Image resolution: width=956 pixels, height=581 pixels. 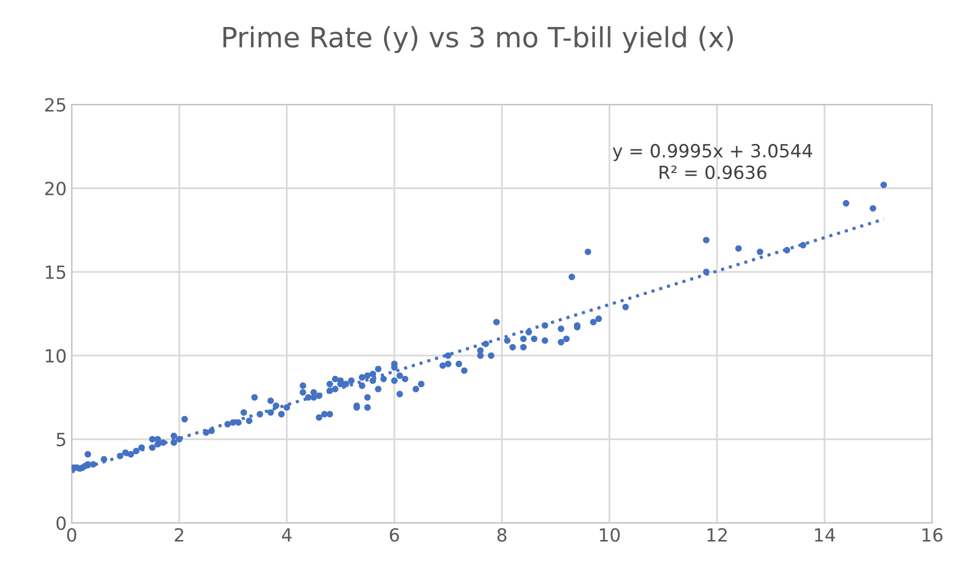 I want to click on chart-title: Prime Rate (y) vs 3 mo T-bill yield (x), so click(x=478, y=40).